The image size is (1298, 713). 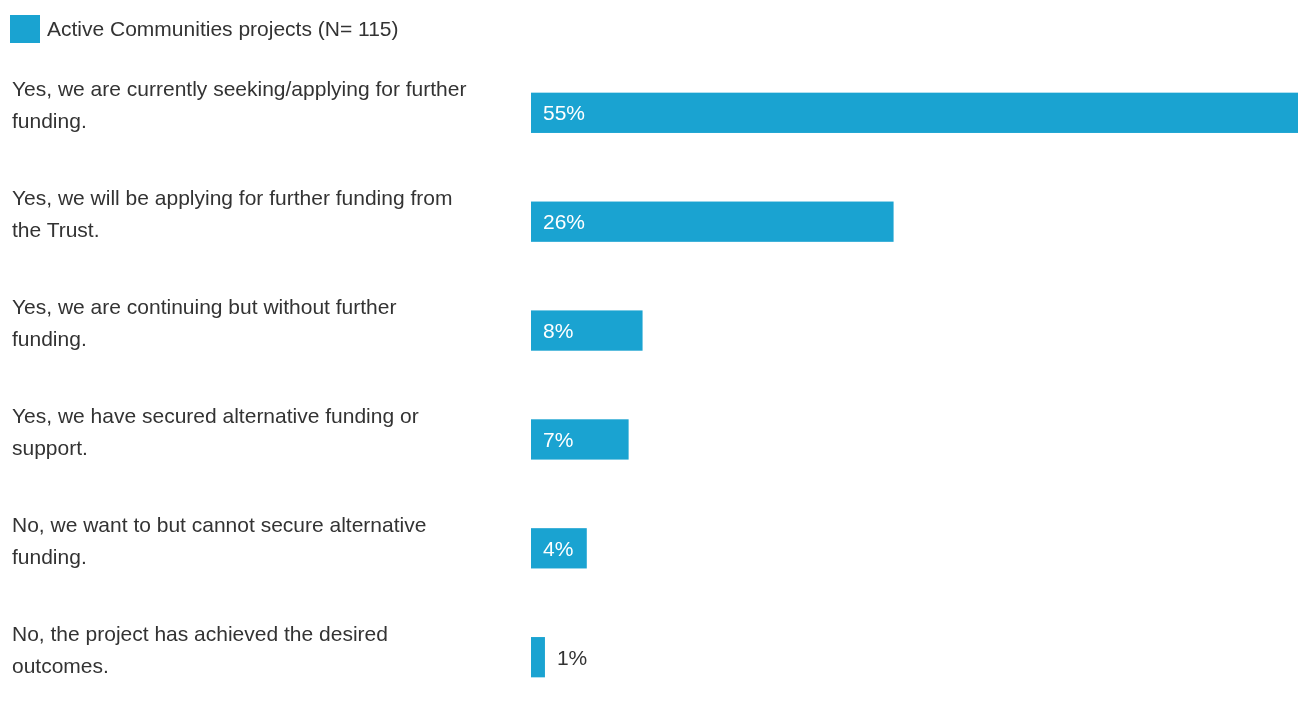 I want to click on data-label: 1%, so click(x=572, y=657).